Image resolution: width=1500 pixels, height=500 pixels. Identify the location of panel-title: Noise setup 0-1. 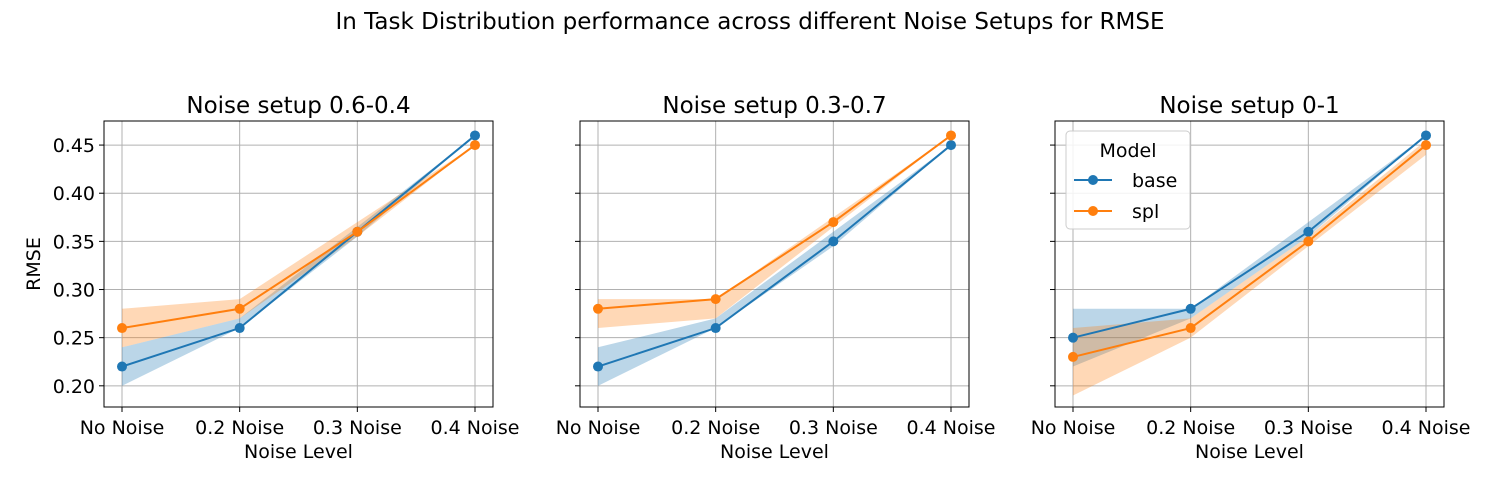
(1249, 106).